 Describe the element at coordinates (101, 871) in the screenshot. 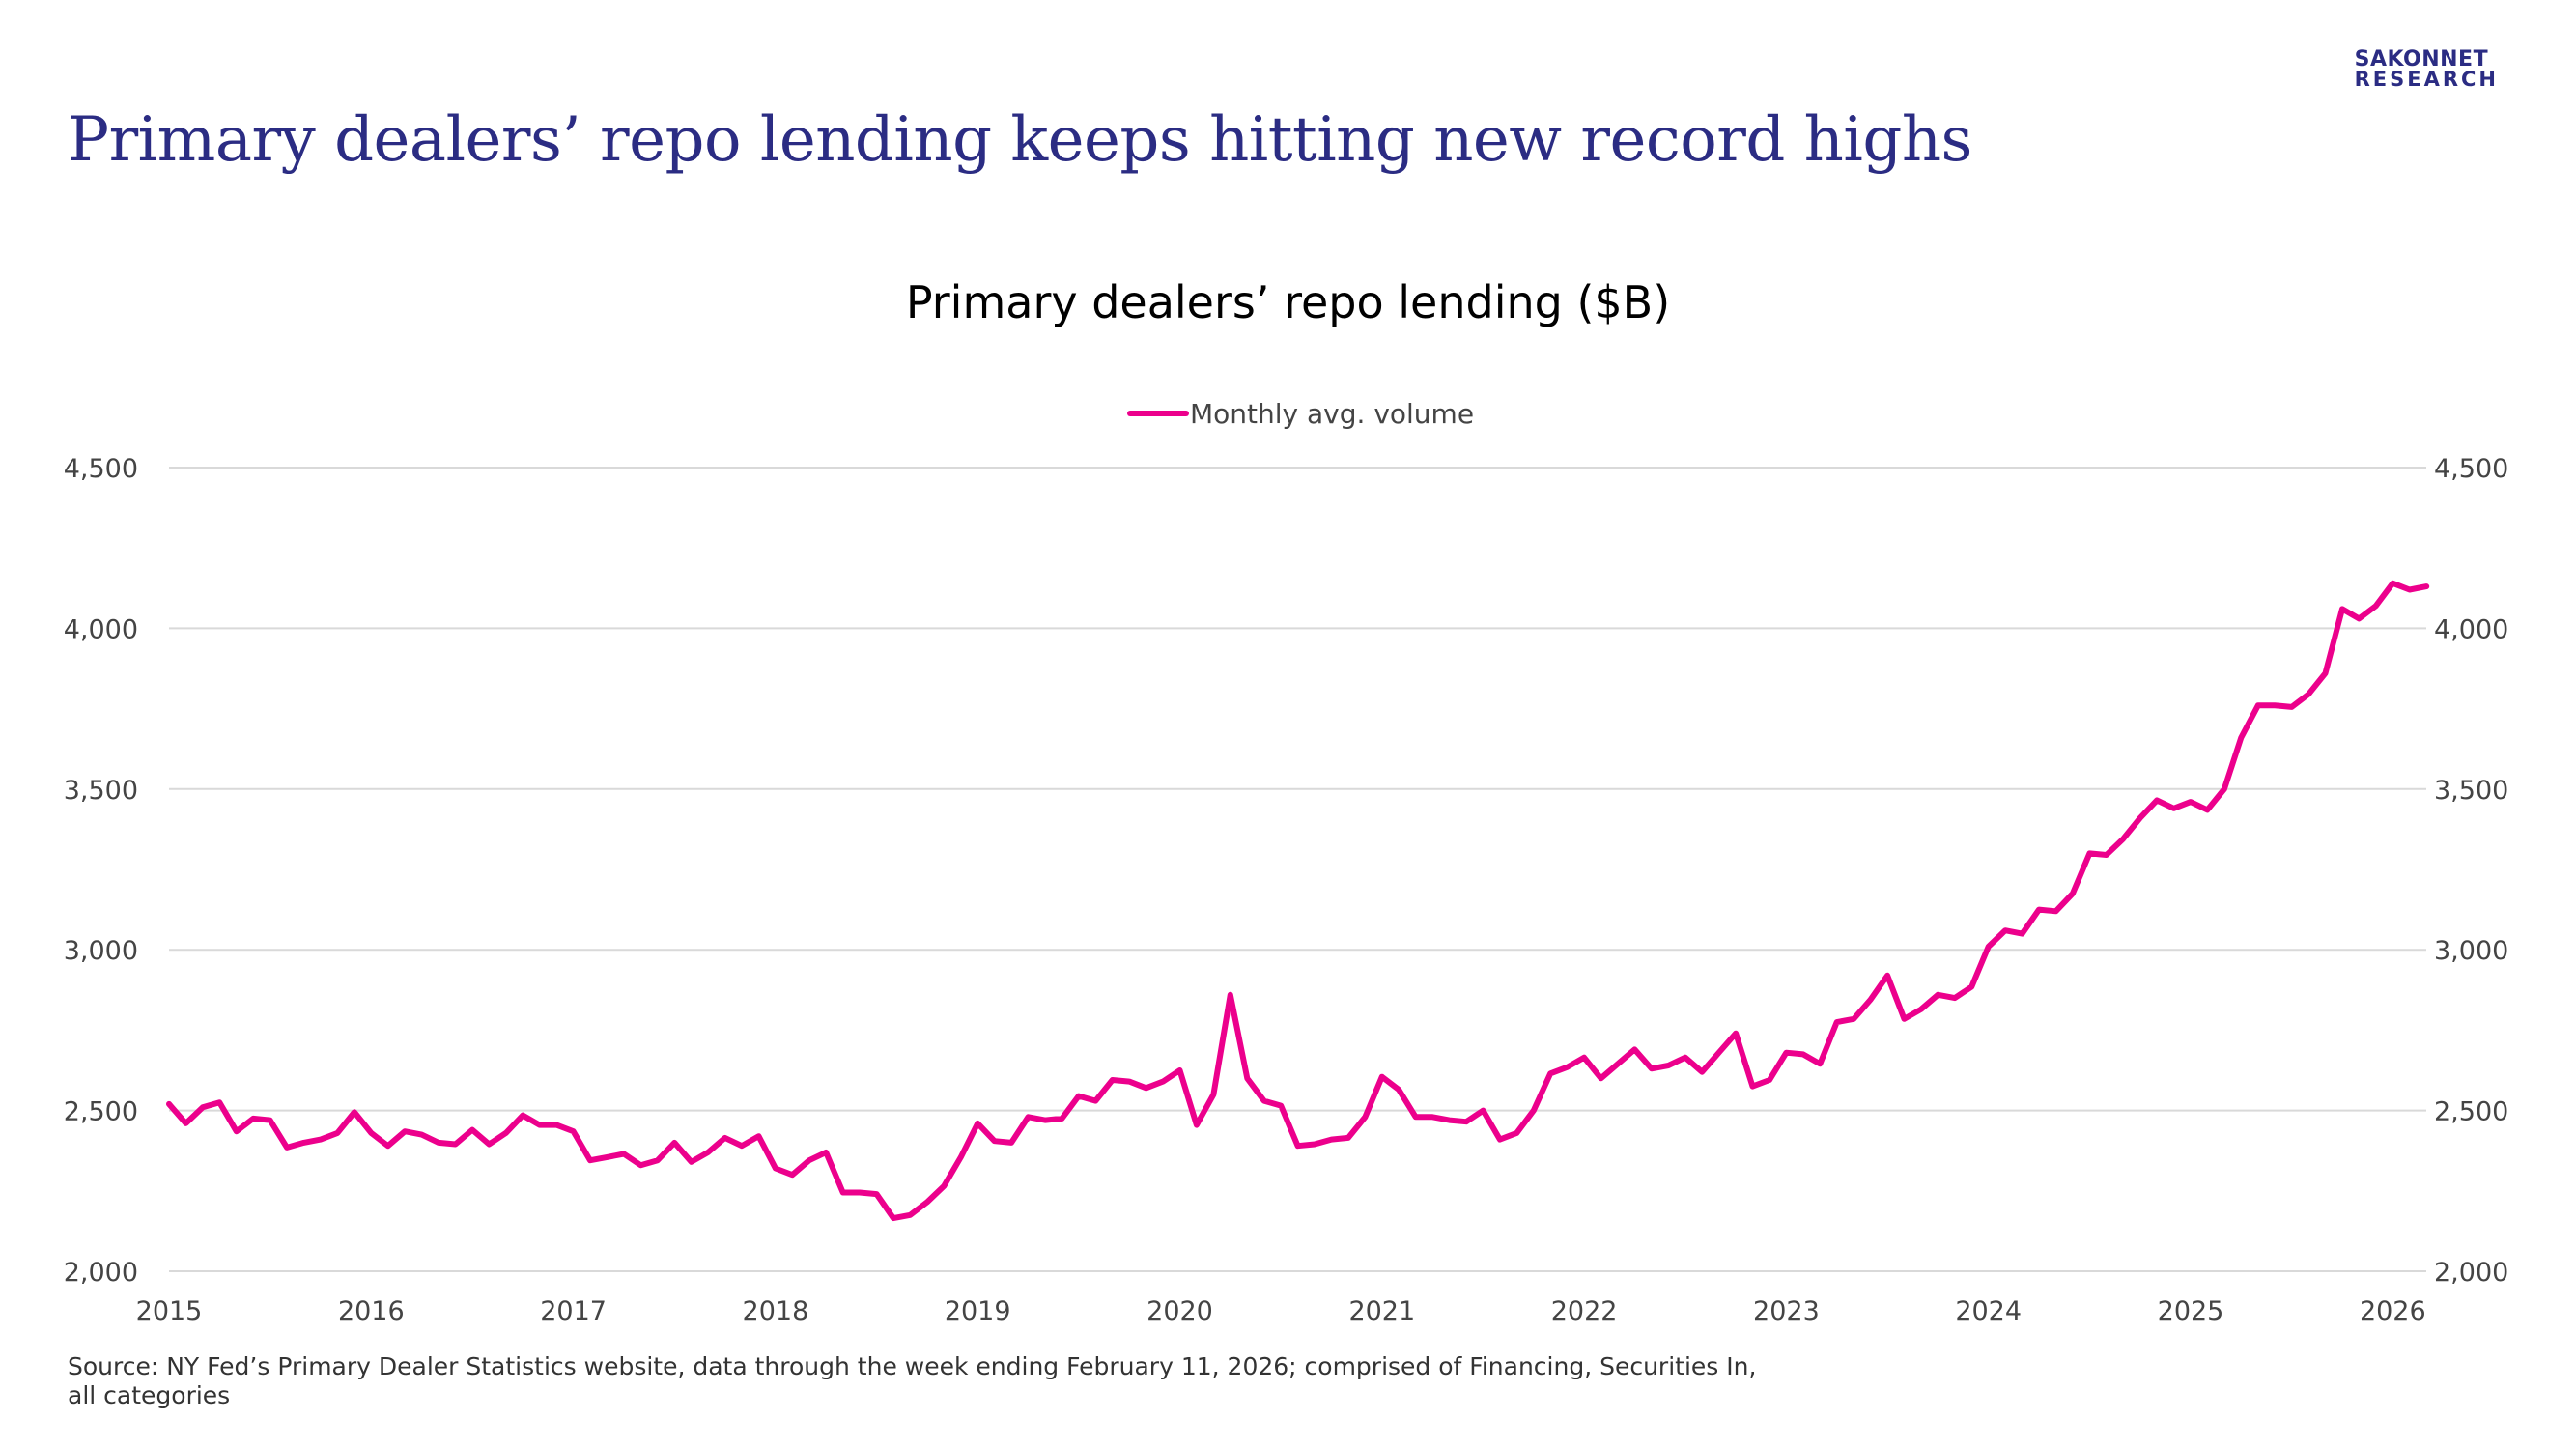

I see `y-axis-left: 2,000 2,500 3,000 3,500 4,000 4,500` at that location.